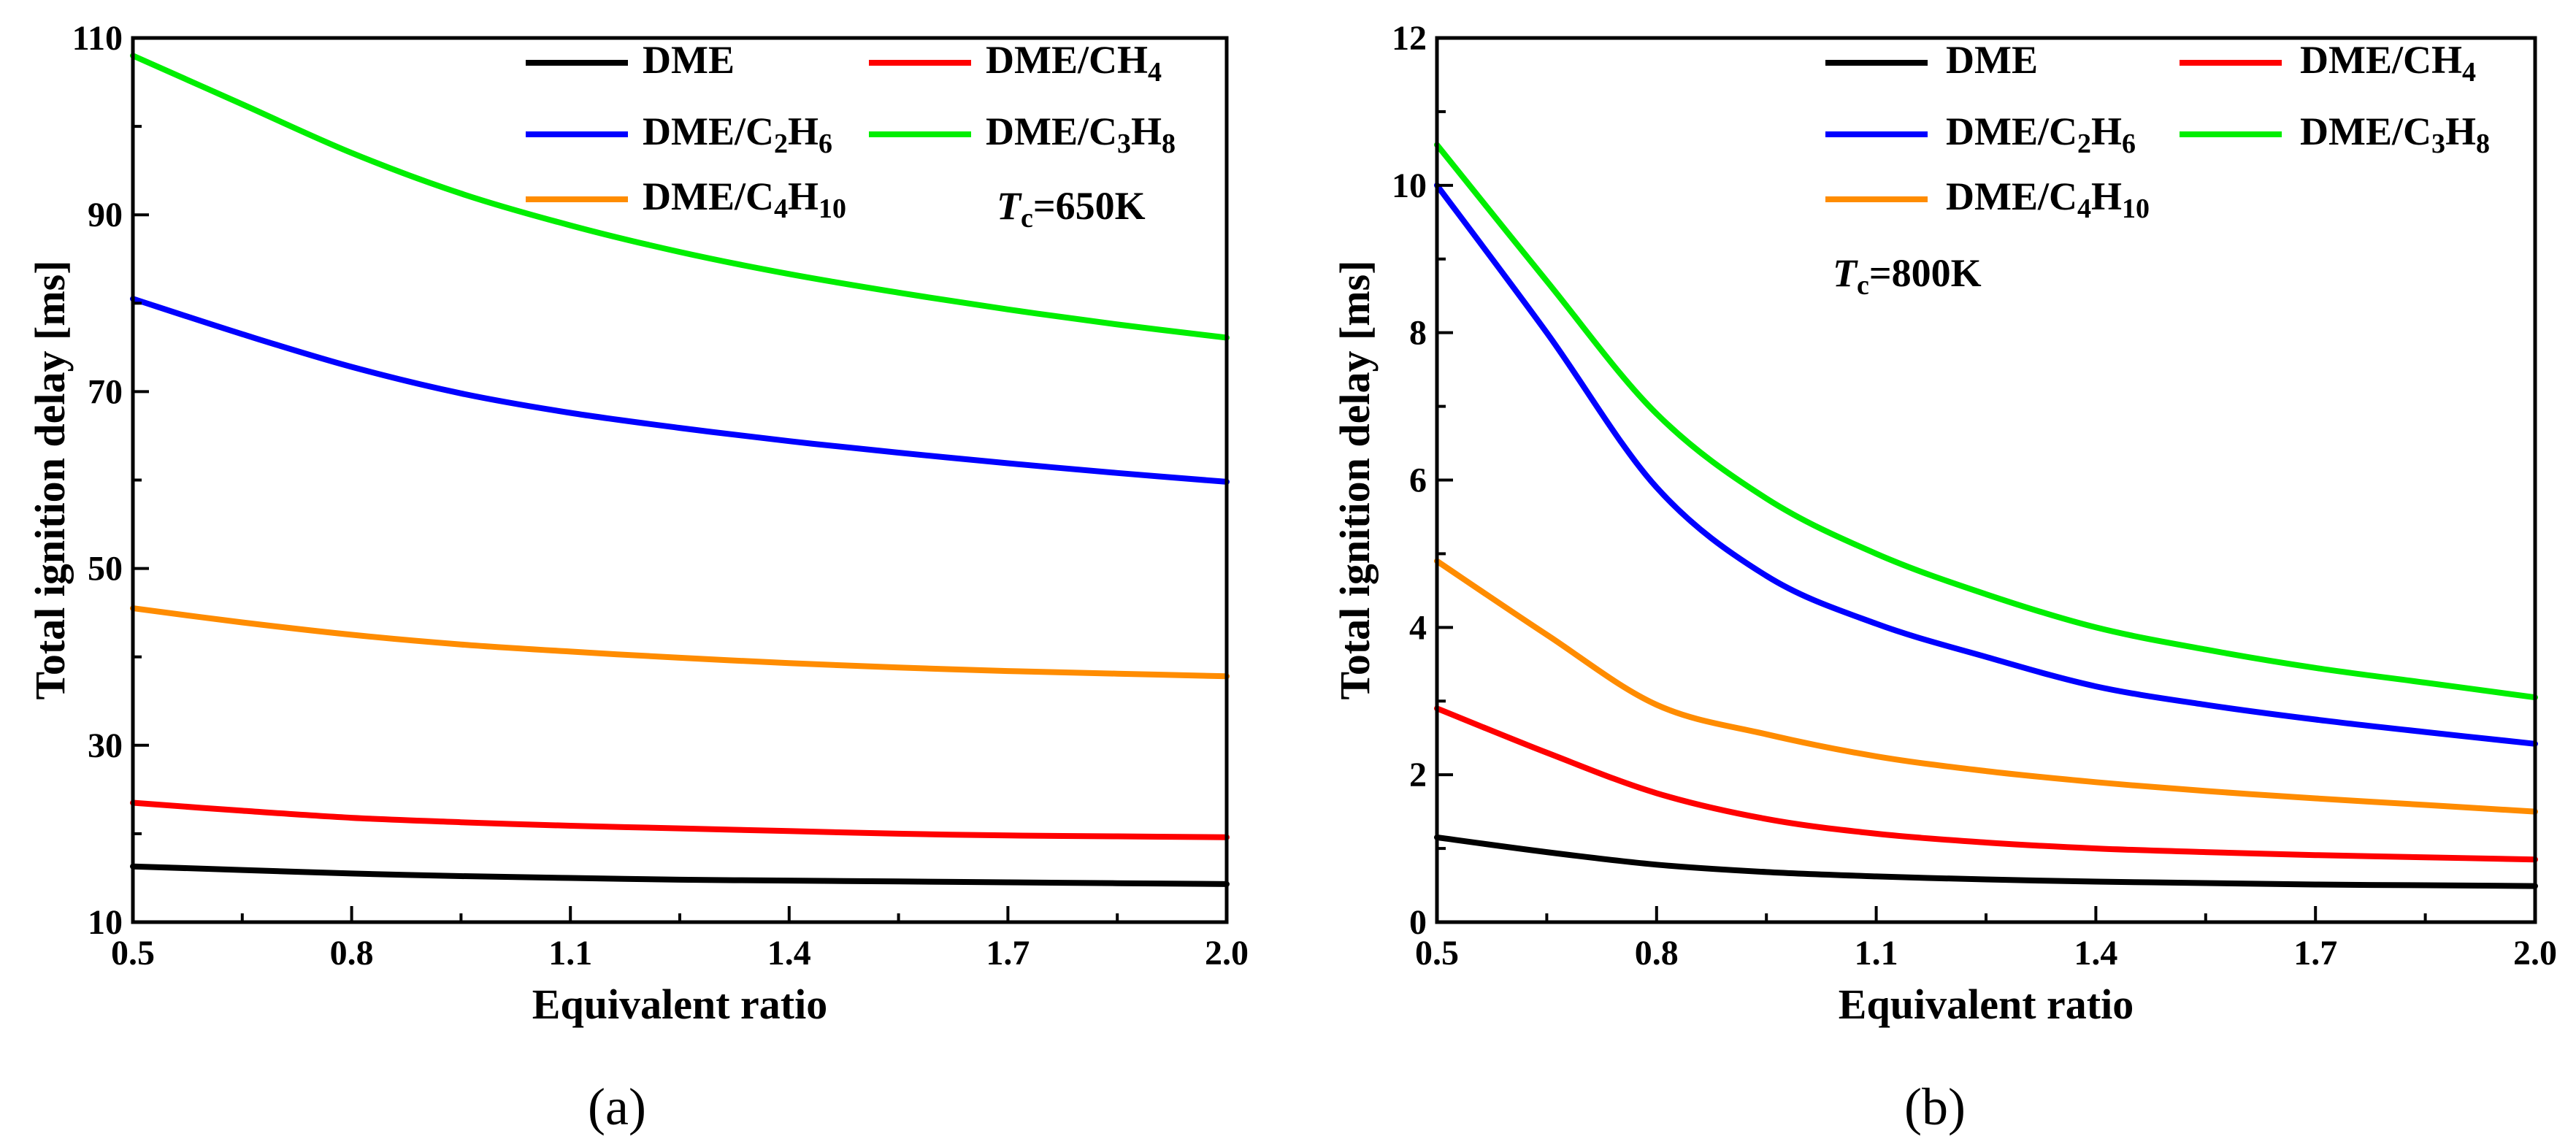 The width and height of the screenshot is (2576, 1147). What do you see at coordinates (105, 391) in the screenshot?
I see `y-tick-label: 70` at bounding box center [105, 391].